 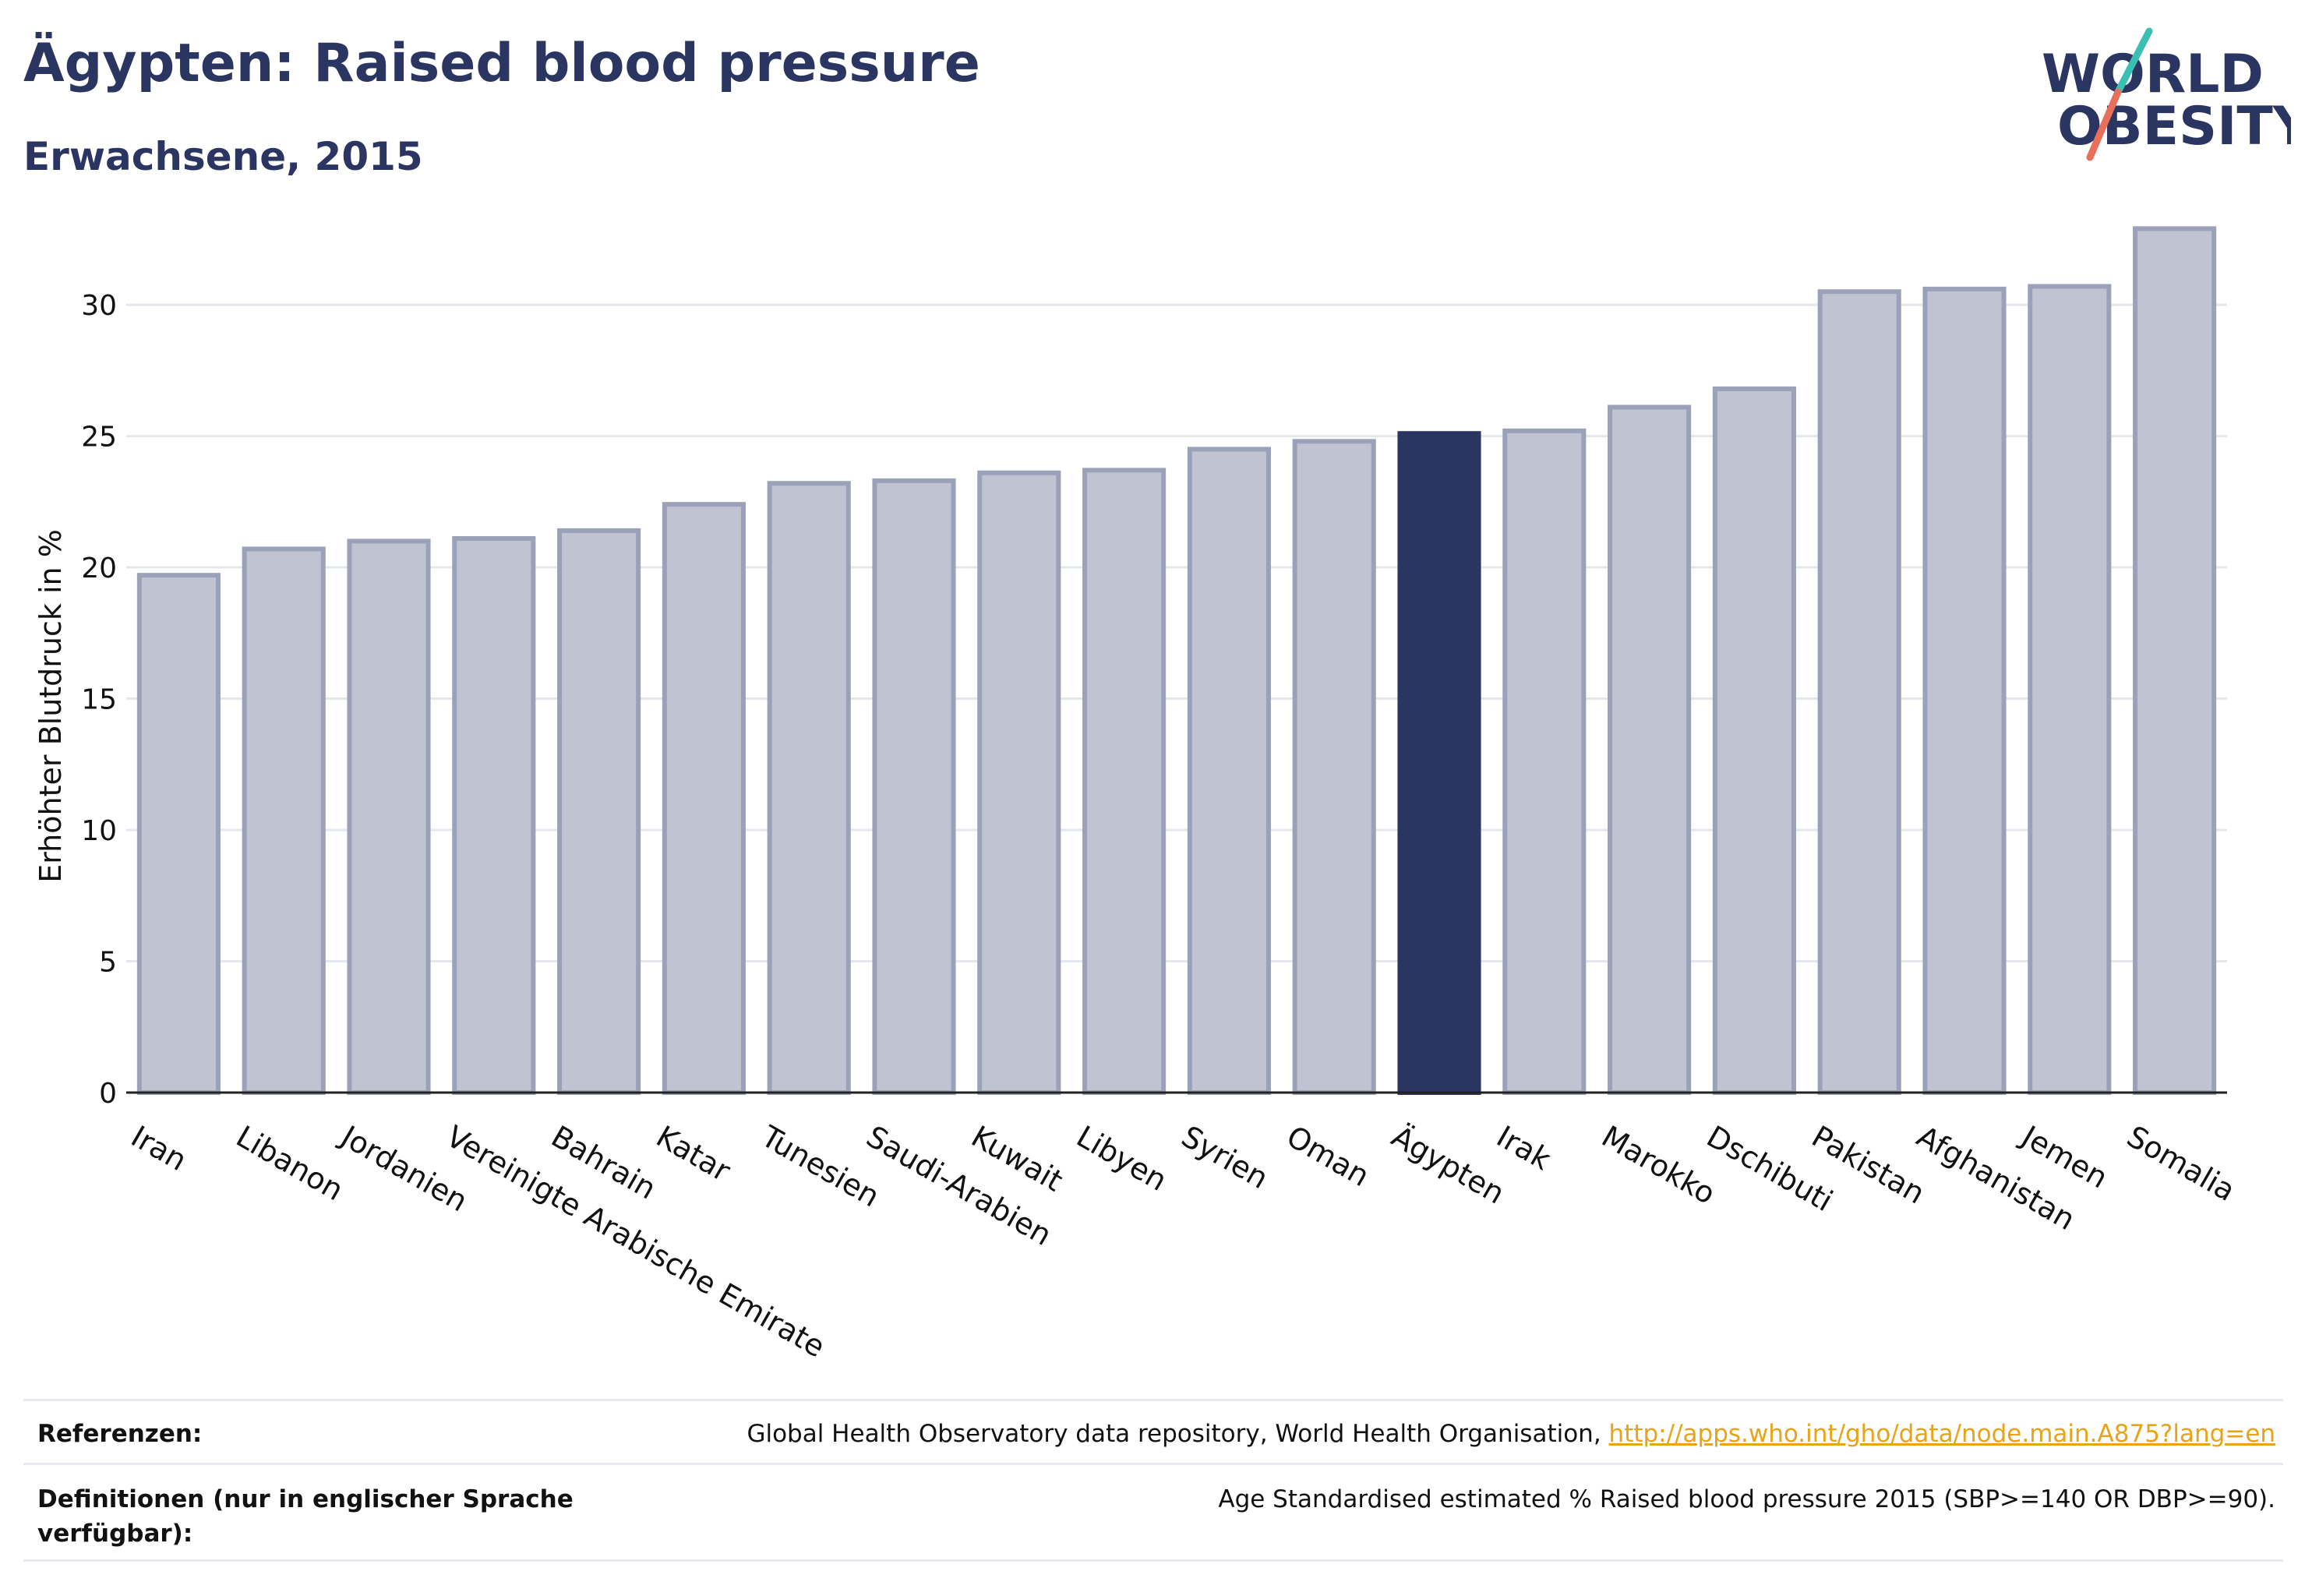 What do you see at coordinates (693, 1153) in the screenshot?
I see `x-tick-label: Katar` at bounding box center [693, 1153].